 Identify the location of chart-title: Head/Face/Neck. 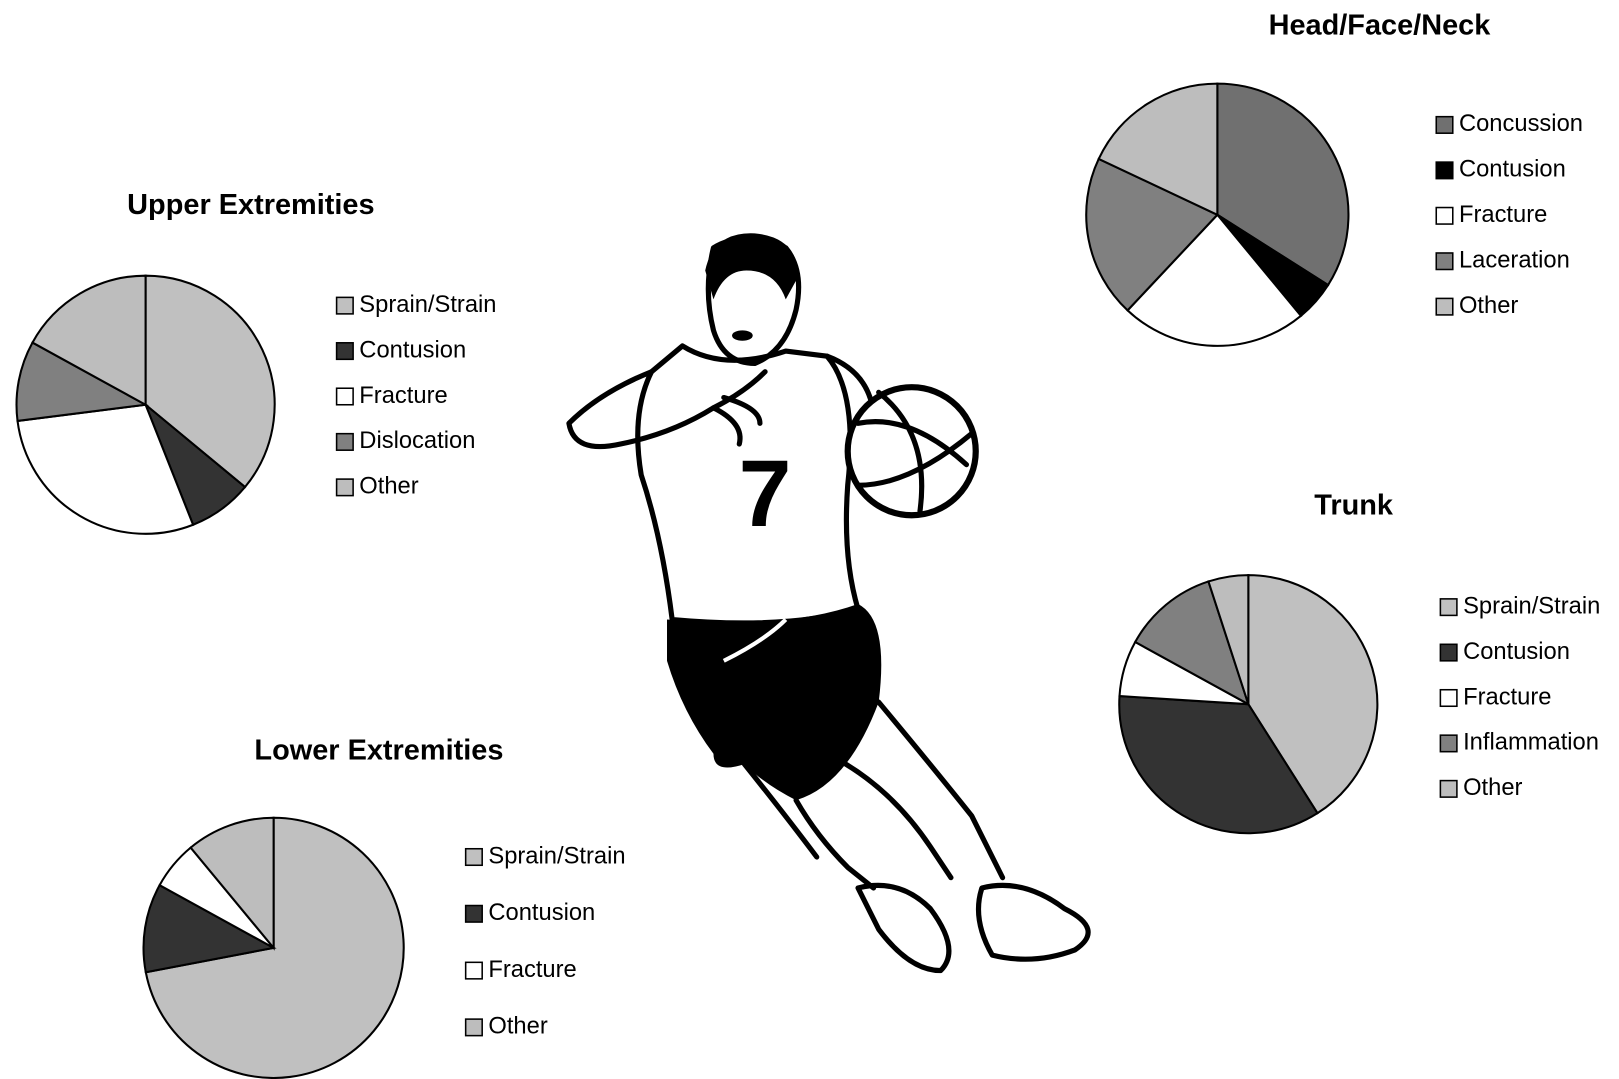
(1380, 25).